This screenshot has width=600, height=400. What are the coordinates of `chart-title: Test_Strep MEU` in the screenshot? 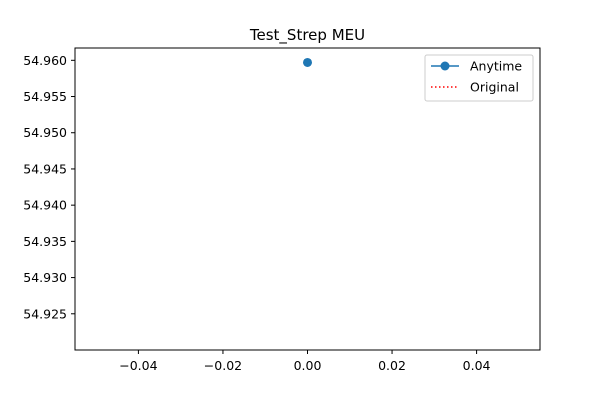 It's located at (307, 35).